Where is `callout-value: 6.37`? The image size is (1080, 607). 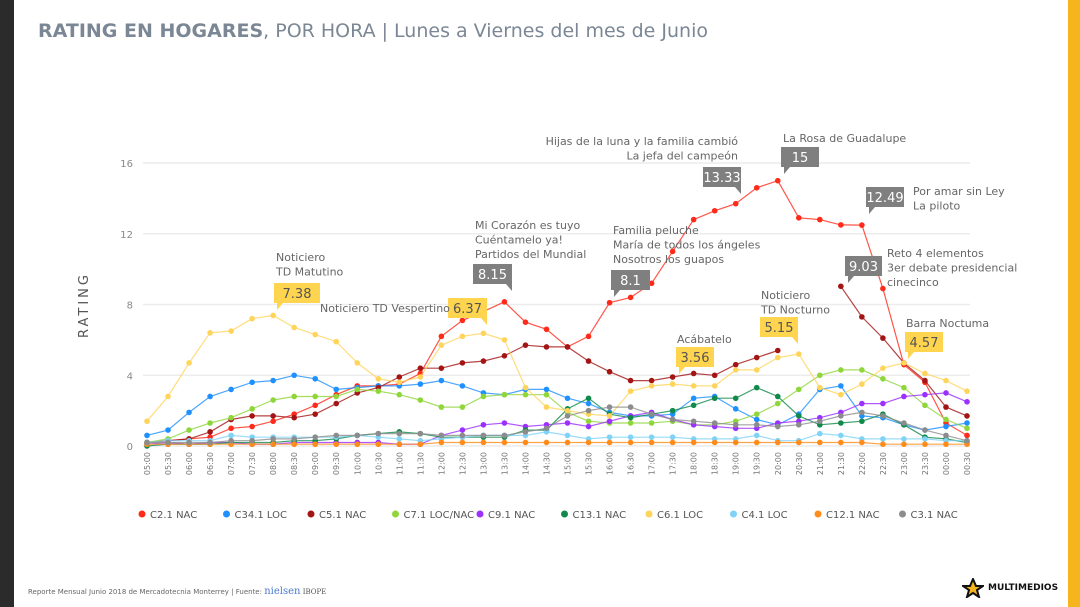 callout-value: 6.37 is located at coordinates (467, 309).